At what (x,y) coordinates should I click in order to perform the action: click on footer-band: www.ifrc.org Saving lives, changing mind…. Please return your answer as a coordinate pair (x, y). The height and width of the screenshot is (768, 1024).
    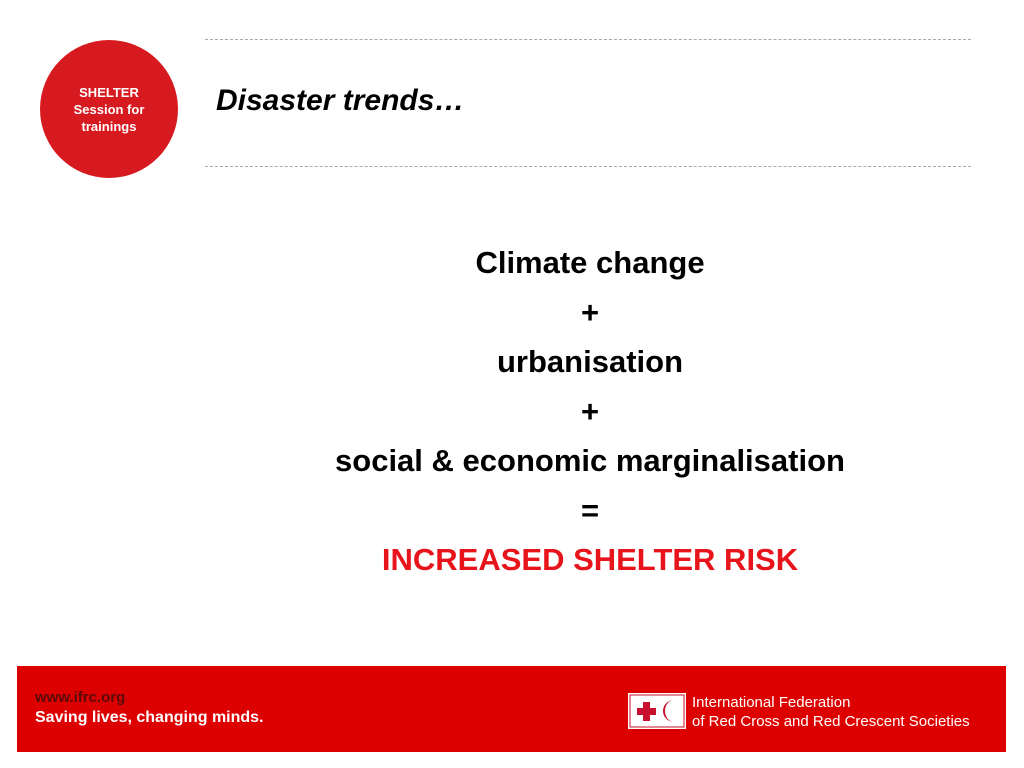
    Looking at the image, I should click on (511, 709).